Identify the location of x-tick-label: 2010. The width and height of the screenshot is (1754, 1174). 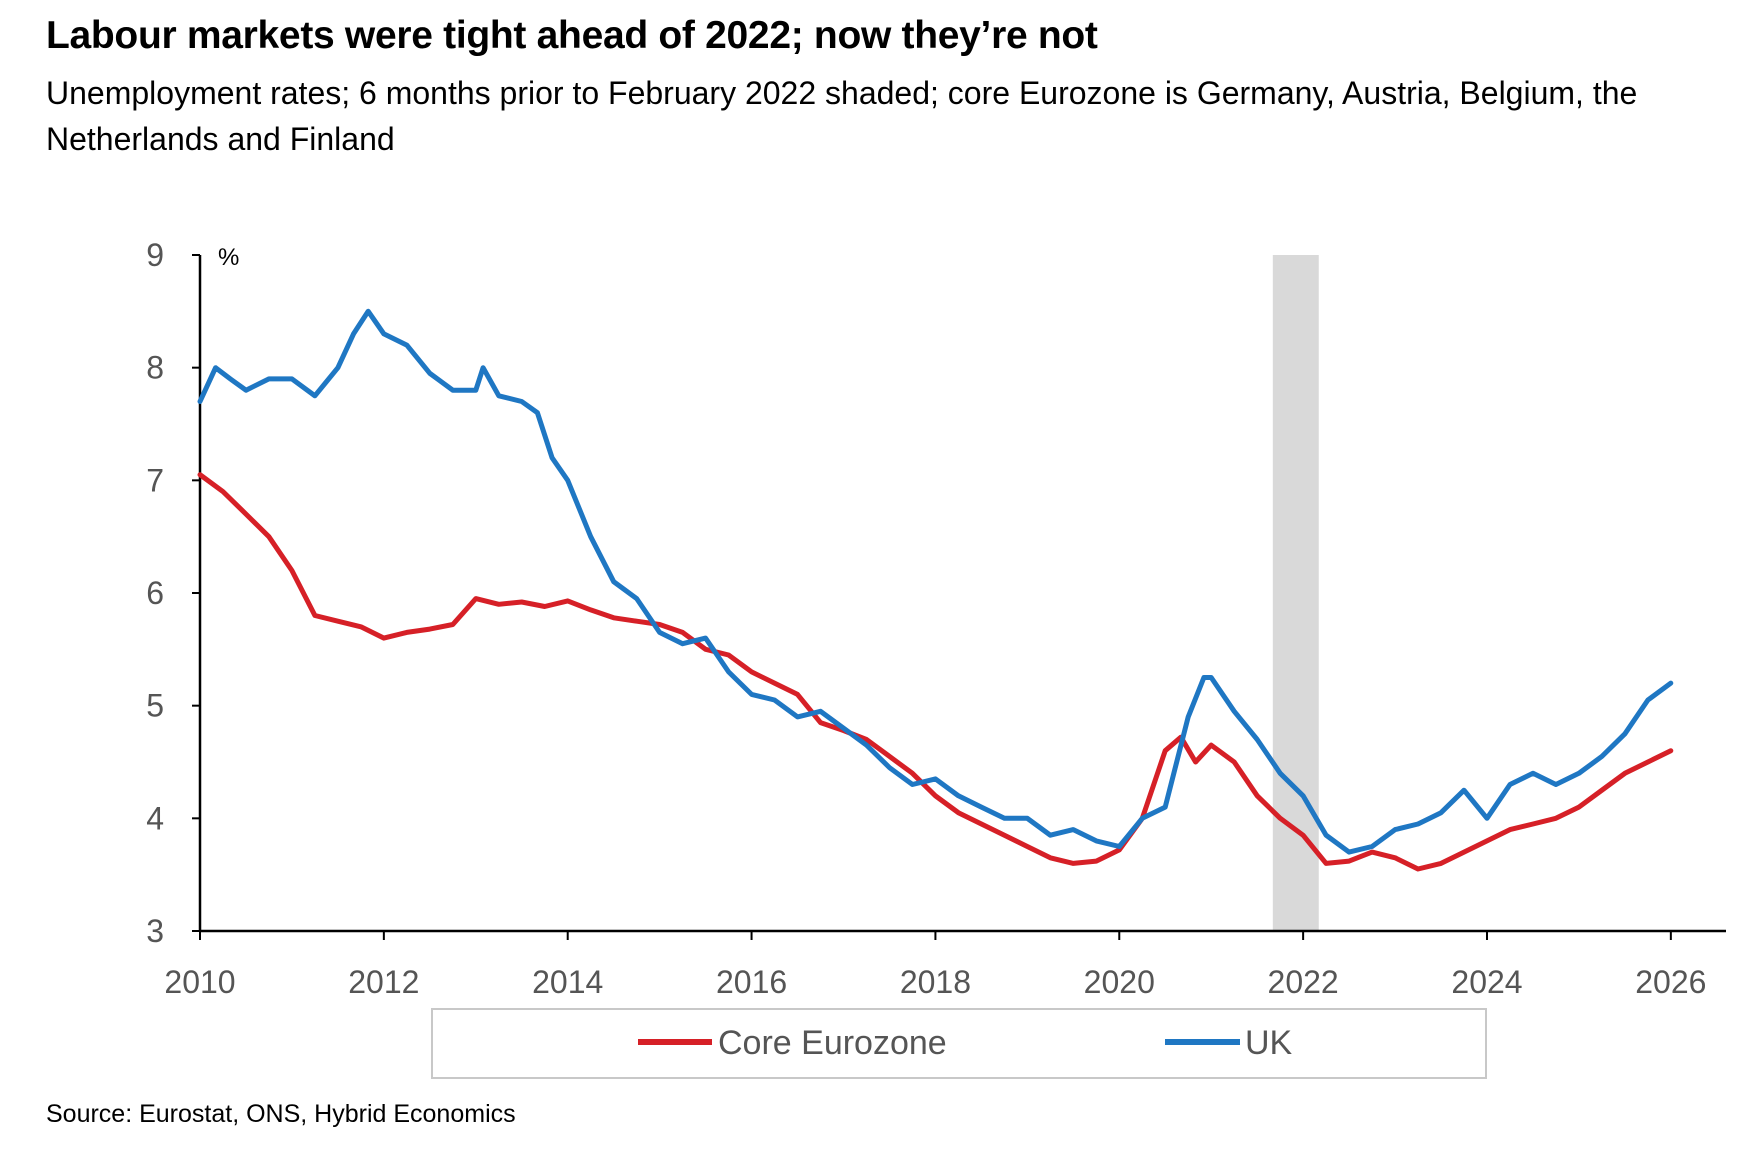
(199, 982).